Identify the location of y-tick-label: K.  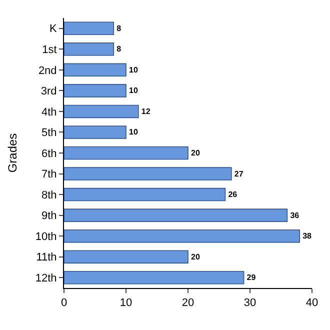
(53, 29).